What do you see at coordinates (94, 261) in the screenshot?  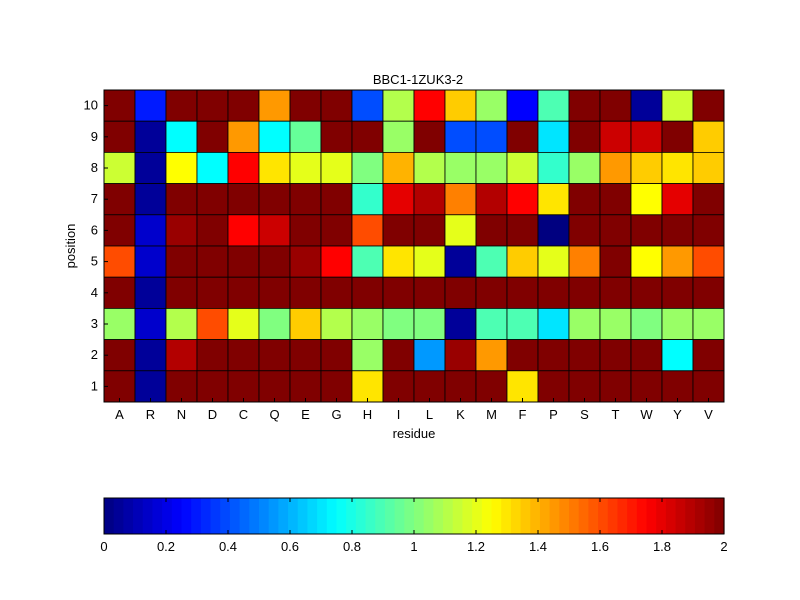 I see `y-tick-label: 5` at bounding box center [94, 261].